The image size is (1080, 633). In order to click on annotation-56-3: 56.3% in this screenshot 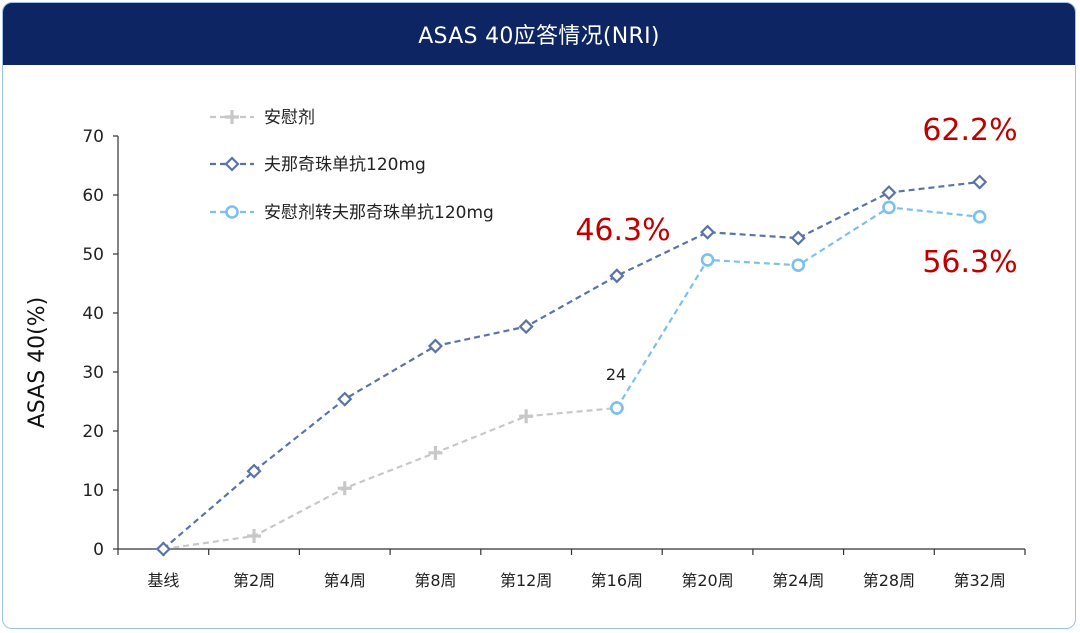, I will do `click(969, 262)`.